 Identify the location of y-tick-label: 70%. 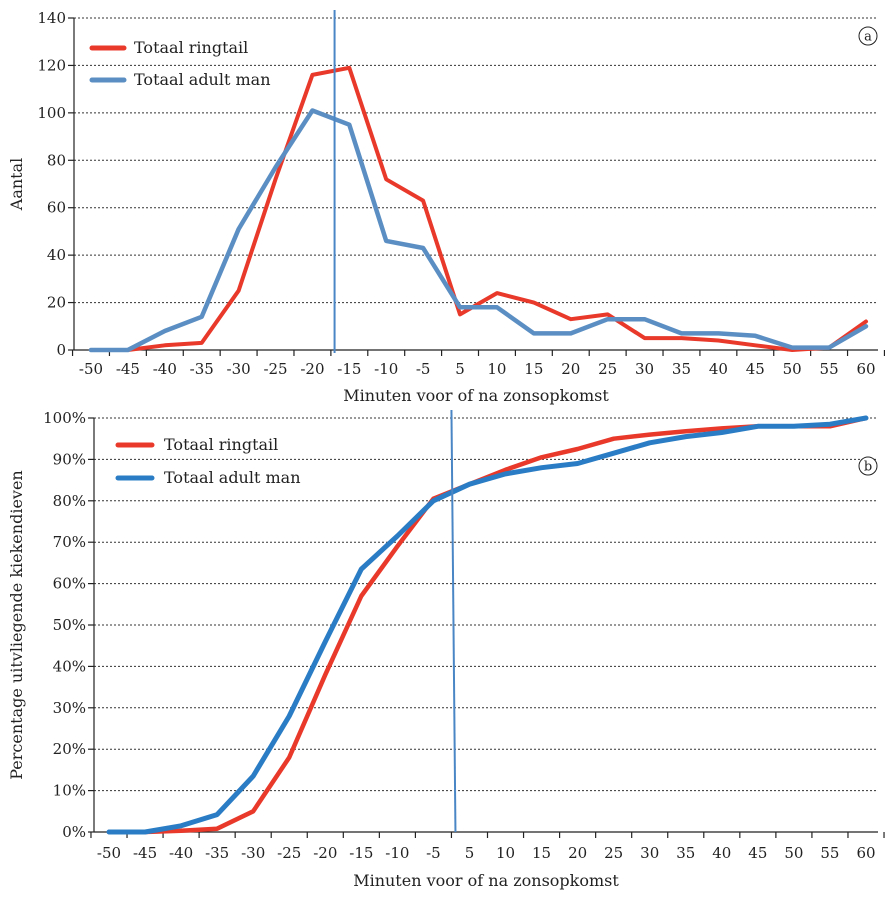
(69, 542).